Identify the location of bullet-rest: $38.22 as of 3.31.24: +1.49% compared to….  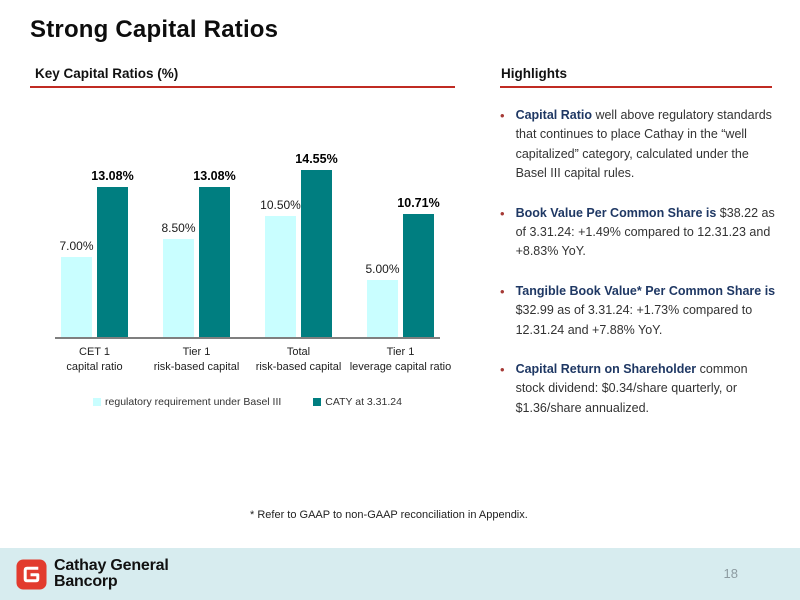
(645, 232).